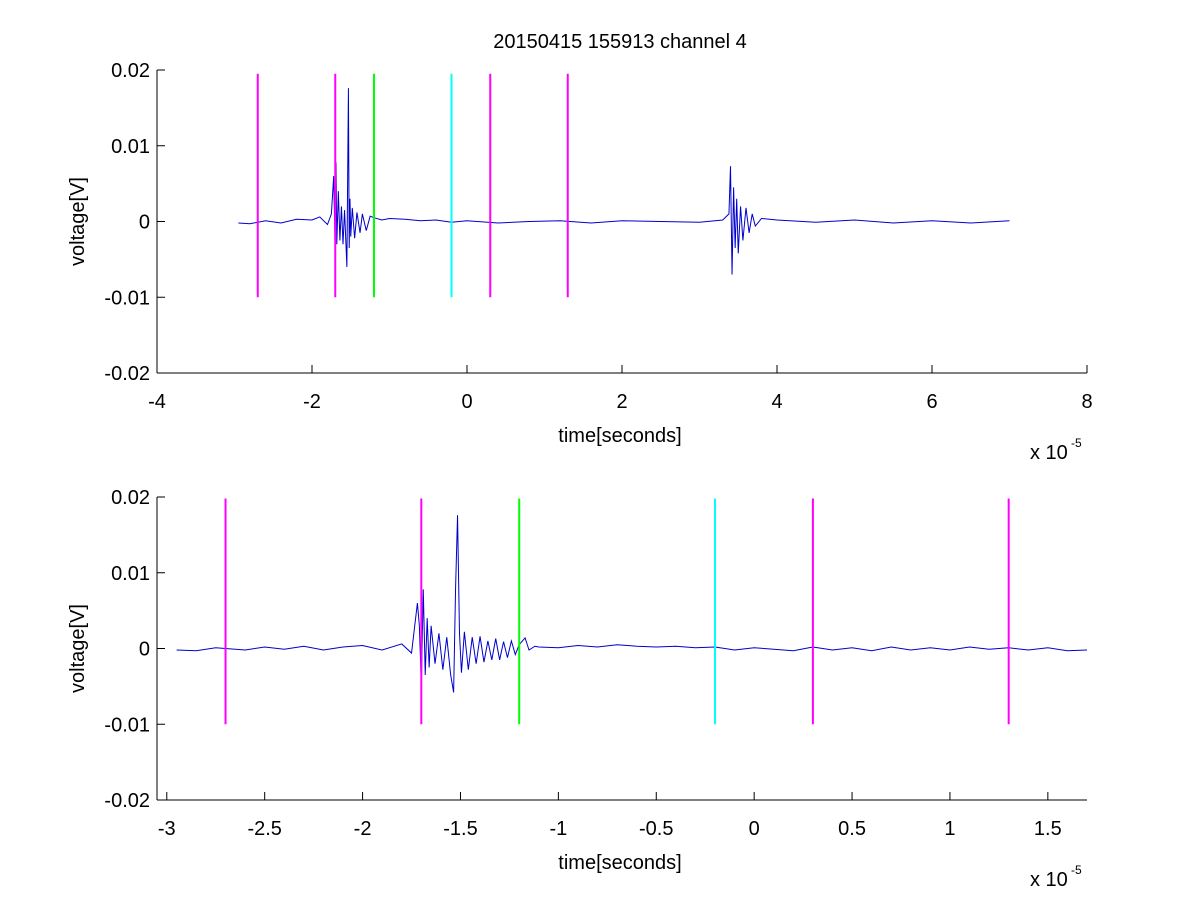 The width and height of the screenshot is (1200, 901). What do you see at coordinates (144, 650) in the screenshot?
I see `plot1-y-tick-label: 0` at bounding box center [144, 650].